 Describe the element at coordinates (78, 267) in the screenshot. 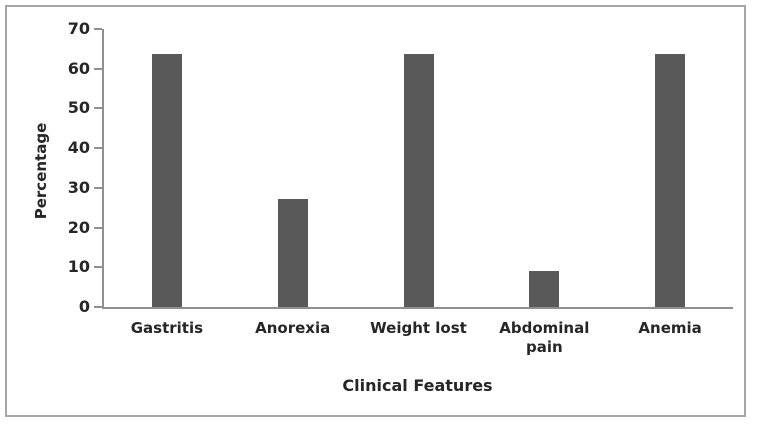

I see `y-tick-label: 10` at that location.